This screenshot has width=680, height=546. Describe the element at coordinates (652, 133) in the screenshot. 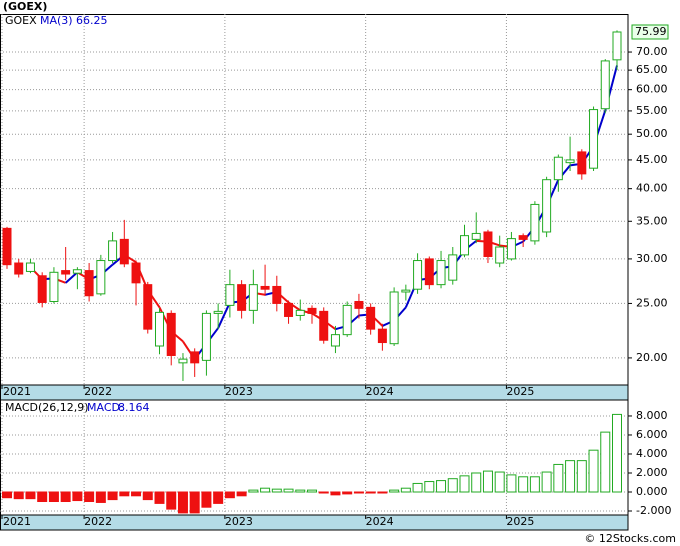

I see `y-tick-label: 50.00` at that location.